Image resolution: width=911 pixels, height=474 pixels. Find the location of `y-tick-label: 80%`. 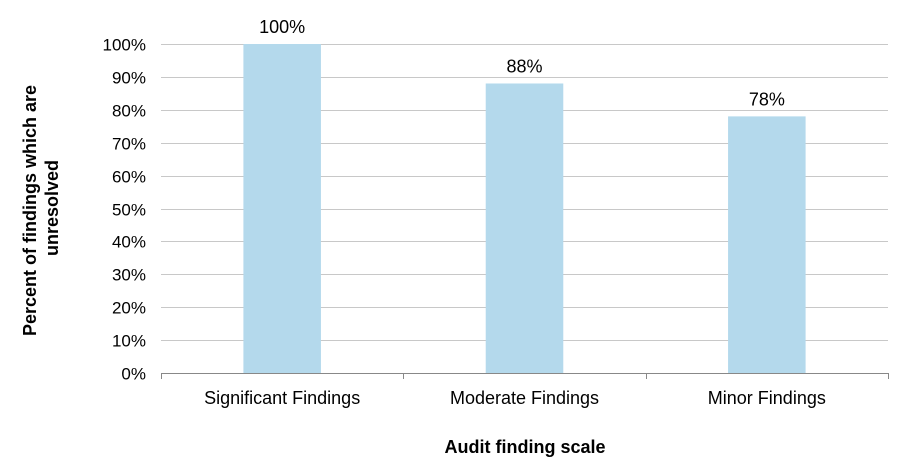

y-tick-label: 80% is located at coordinates (129, 111).